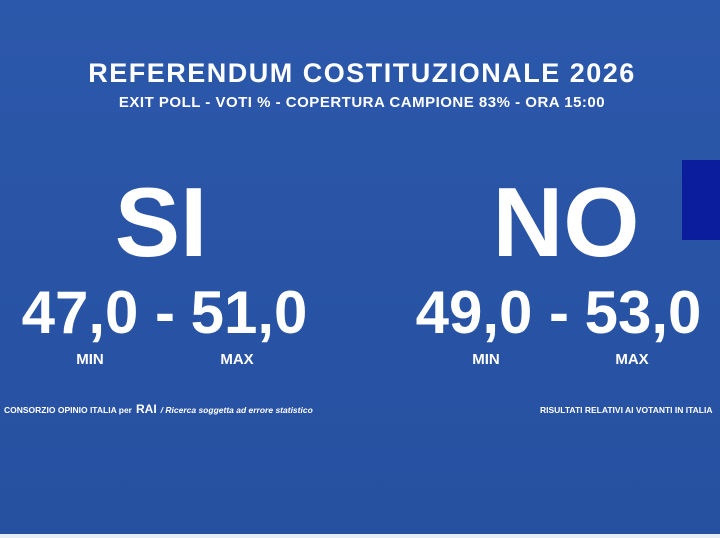 The width and height of the screenshot is (720, 538). I want to click on option-label: NO, so click(566, 222).